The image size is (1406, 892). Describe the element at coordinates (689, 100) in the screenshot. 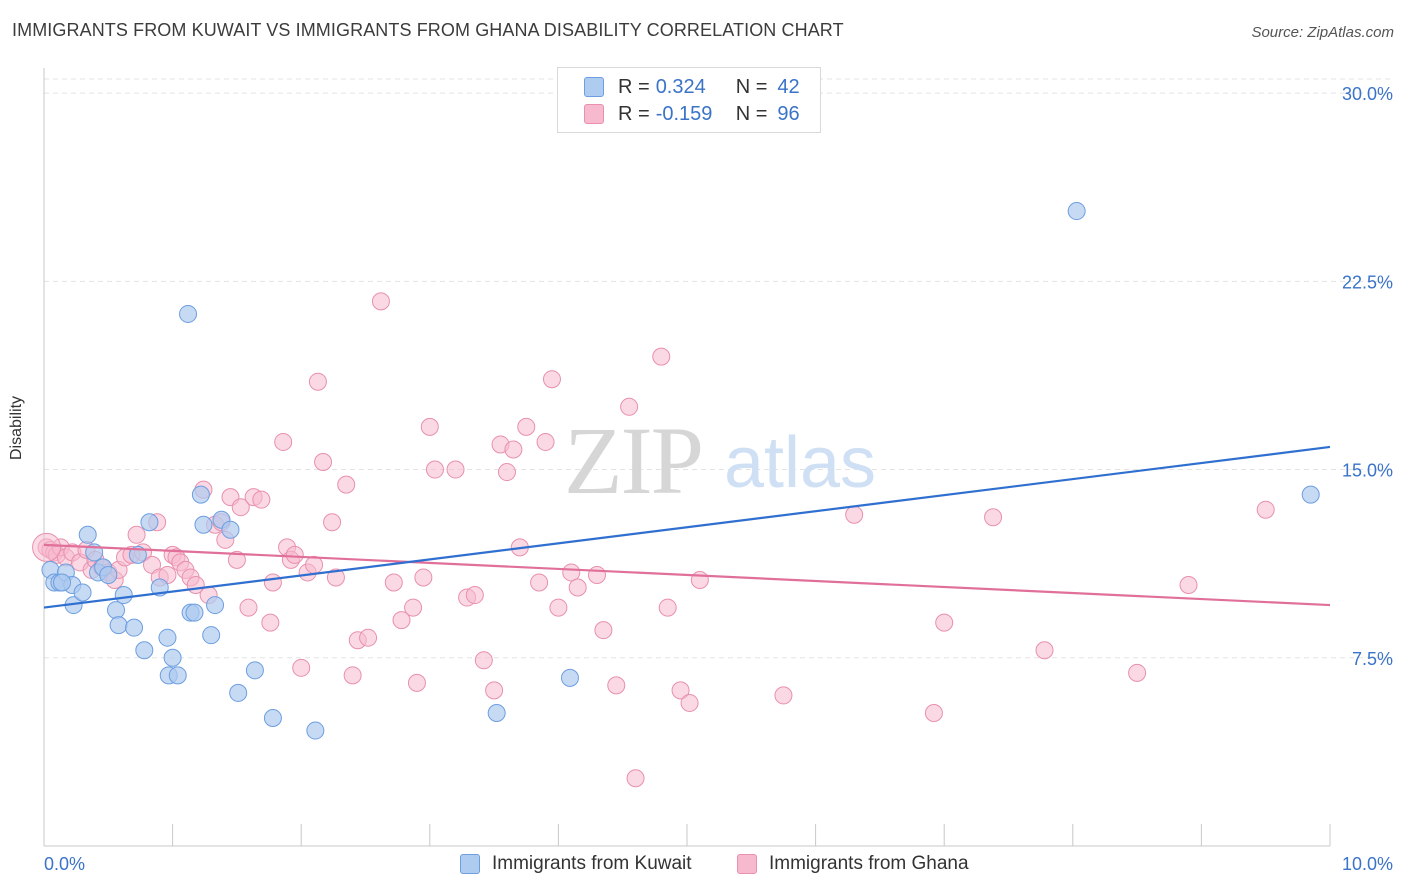

I see `stats-legend: R = 0.324 N = 42 R = -0.159 N = 96` at that location.